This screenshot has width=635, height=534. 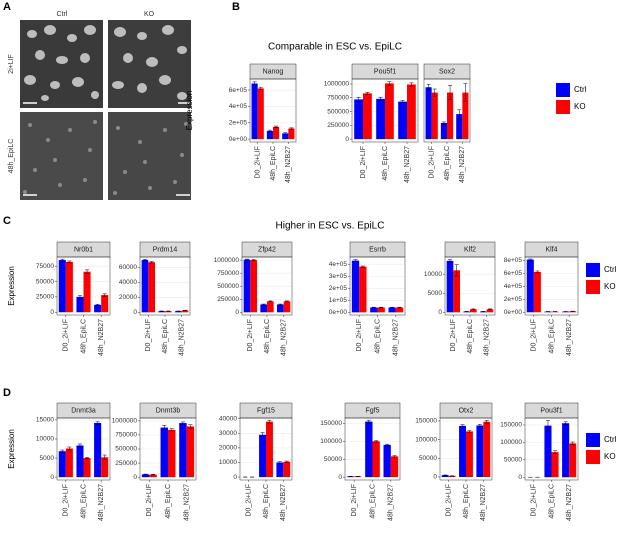 What do you see at coordinates (513, 312) in the screenshot?
I see `y-tick-label: 0e+00` at bounding box center [513, 312].